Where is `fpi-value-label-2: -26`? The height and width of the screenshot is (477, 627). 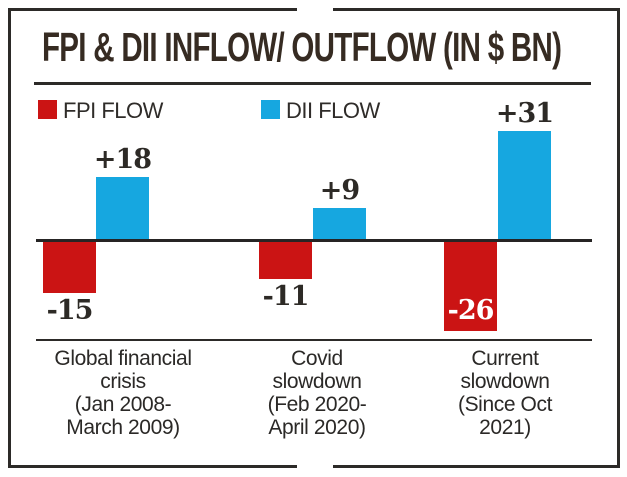
fpi-value-label-2: -26 is located at coordinates (471, 310).